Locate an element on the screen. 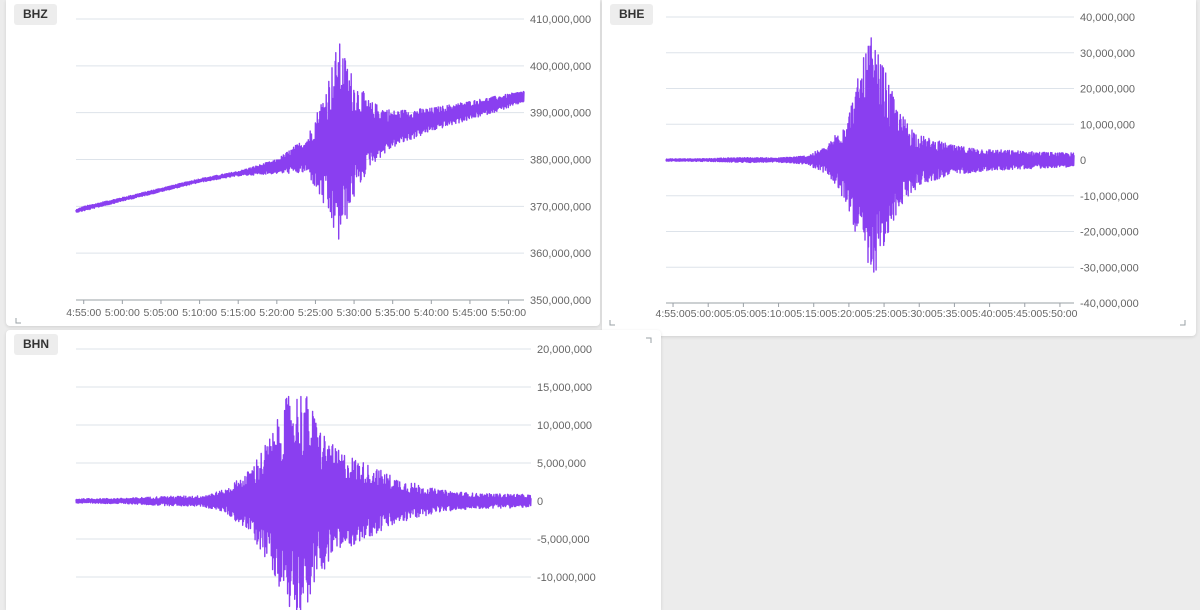 This screenshot has width=1200, height=610. y-tick-label: 30,000,000 is located at coordinates (1107, 54).